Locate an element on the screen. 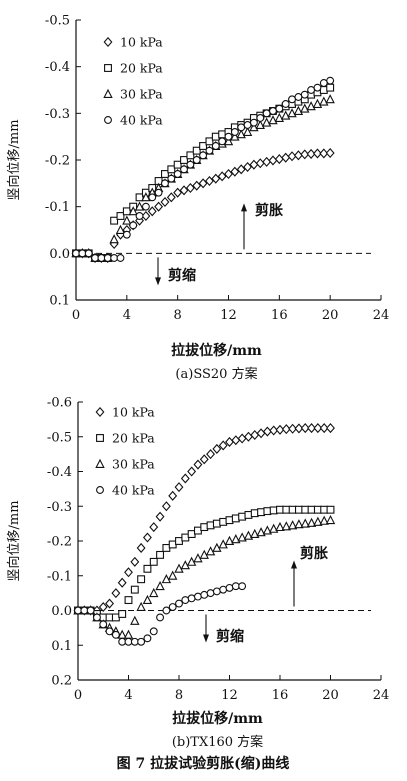  x-axis-label: 拉拔位移/mm is located at coordinates (217, 718).